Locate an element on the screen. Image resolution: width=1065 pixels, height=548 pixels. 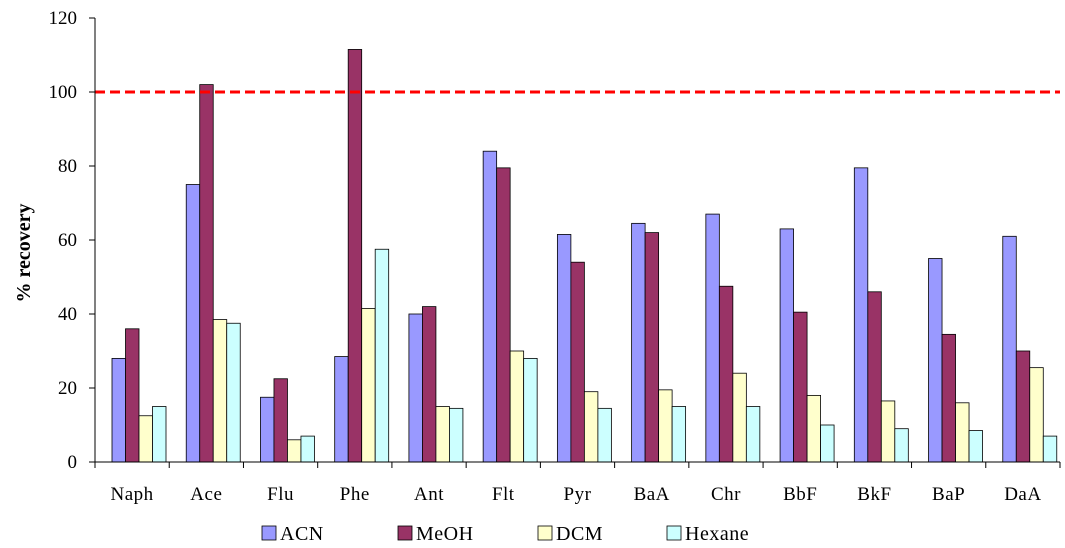
bar-meoh-bap is located at coordinates (948, 398).